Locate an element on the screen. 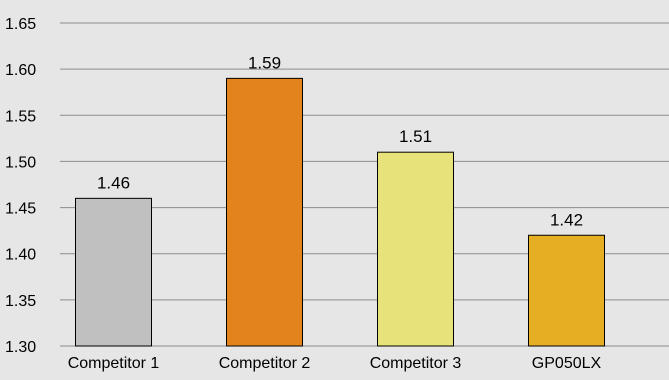  data-label: 1.46 is located at coordinates (113, 182).